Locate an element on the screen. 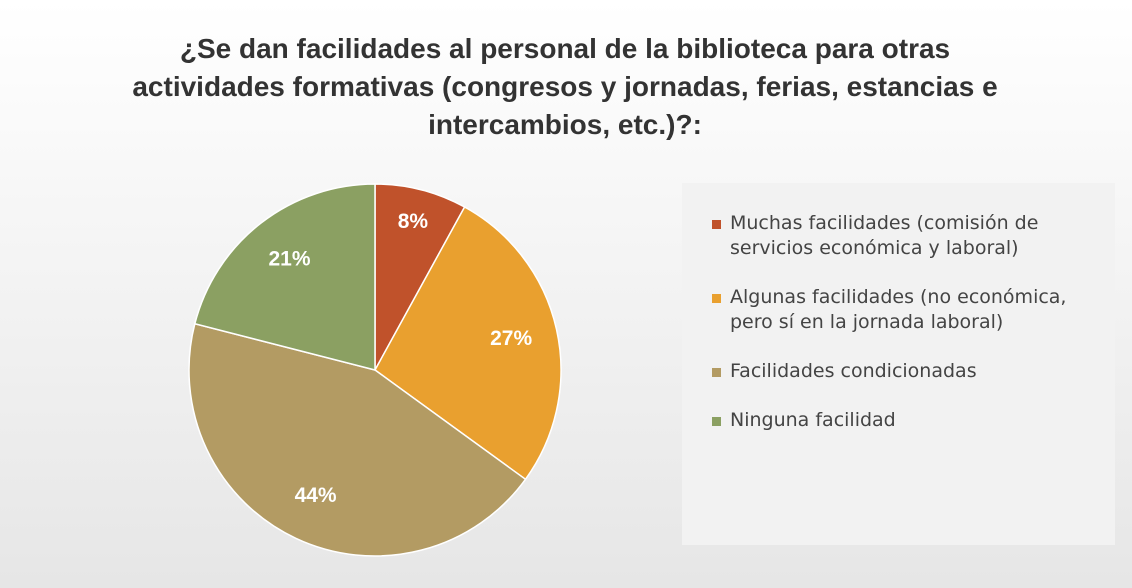 The image size is (1132, 588). data-label: 27% is located at coordinates (511, 338).